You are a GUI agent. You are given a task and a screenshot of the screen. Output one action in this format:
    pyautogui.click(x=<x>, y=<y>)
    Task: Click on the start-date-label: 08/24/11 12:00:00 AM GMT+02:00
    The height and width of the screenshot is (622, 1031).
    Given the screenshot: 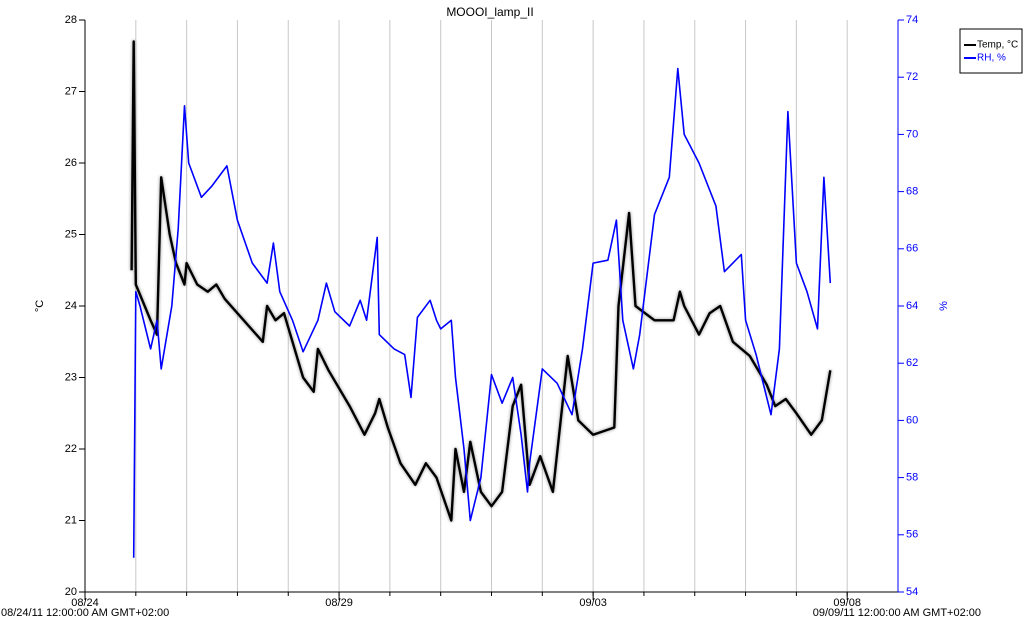 What is the action you would take?
    pyautogui.click(x=85, y=613)
    